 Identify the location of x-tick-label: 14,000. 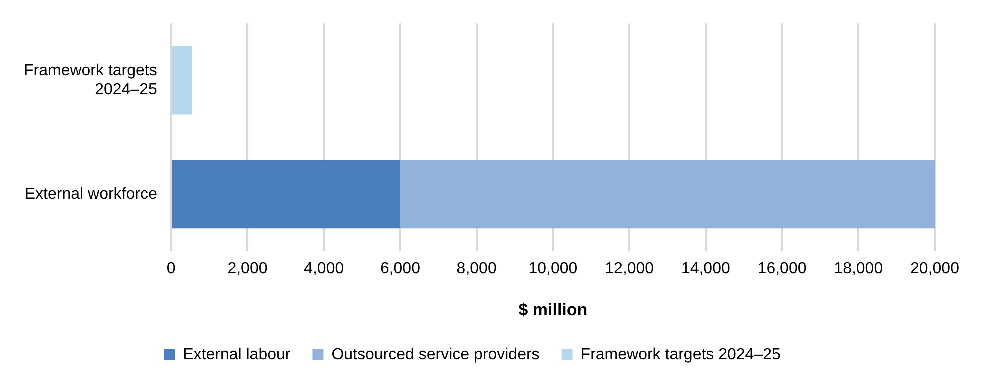
(705, 269).